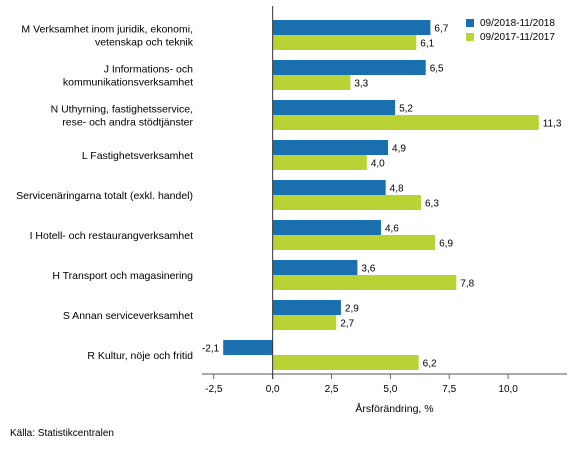 This screenshot has width=580, height=450. What do you see at coordinates (441, 29) in the screenshot?
I see `data-label-1: 6,7` at bounding box center [441, 29].